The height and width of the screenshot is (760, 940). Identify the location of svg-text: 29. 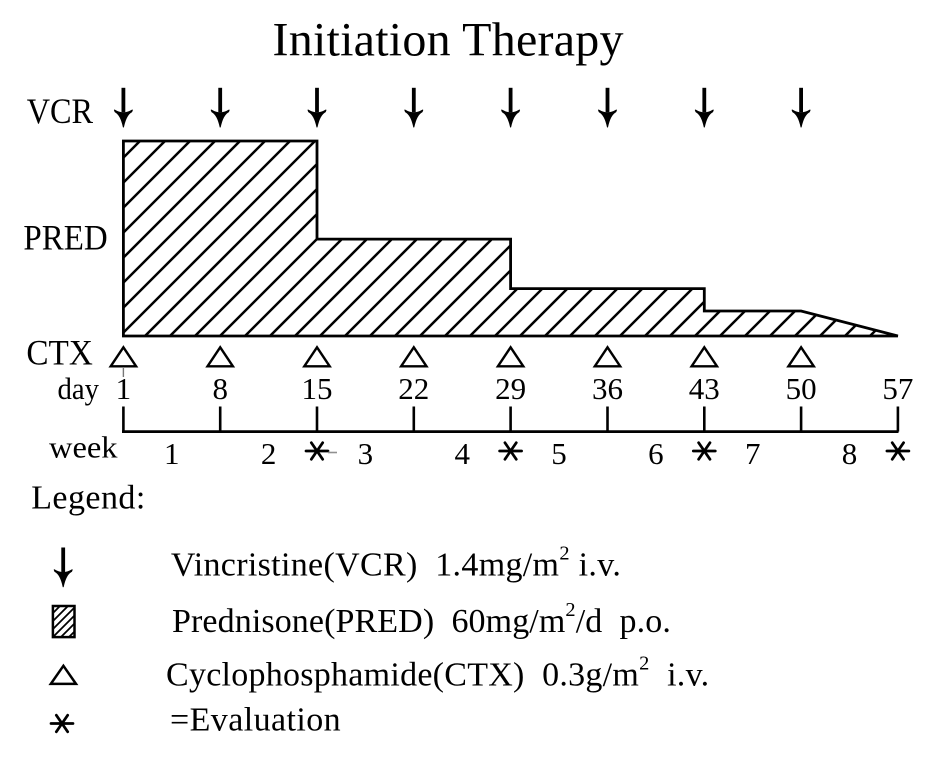
(510, 388).